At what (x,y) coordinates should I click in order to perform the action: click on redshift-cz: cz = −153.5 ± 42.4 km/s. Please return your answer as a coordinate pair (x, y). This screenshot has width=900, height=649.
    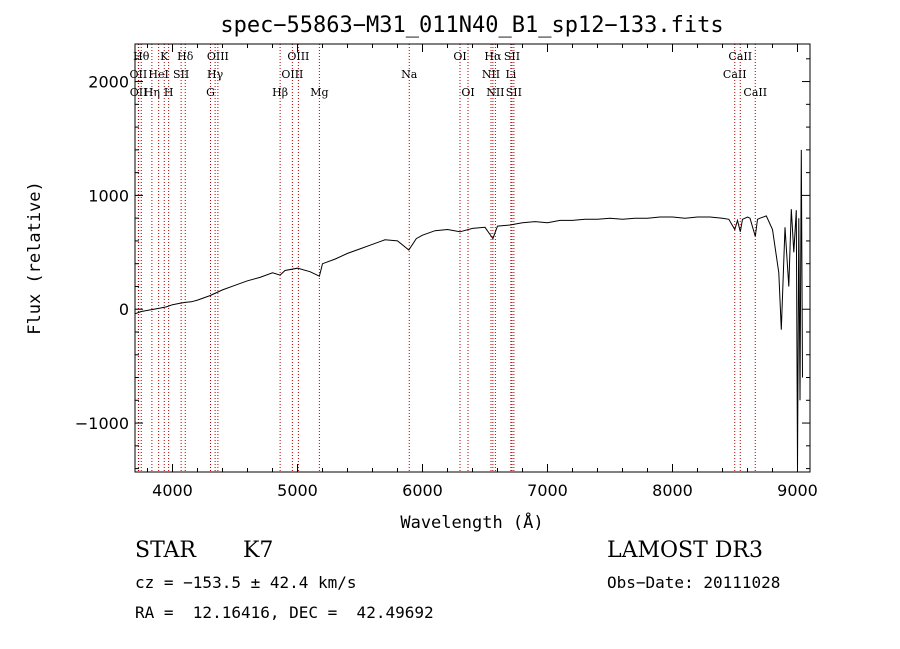
    Looking at the image, I should click on (246, 582).